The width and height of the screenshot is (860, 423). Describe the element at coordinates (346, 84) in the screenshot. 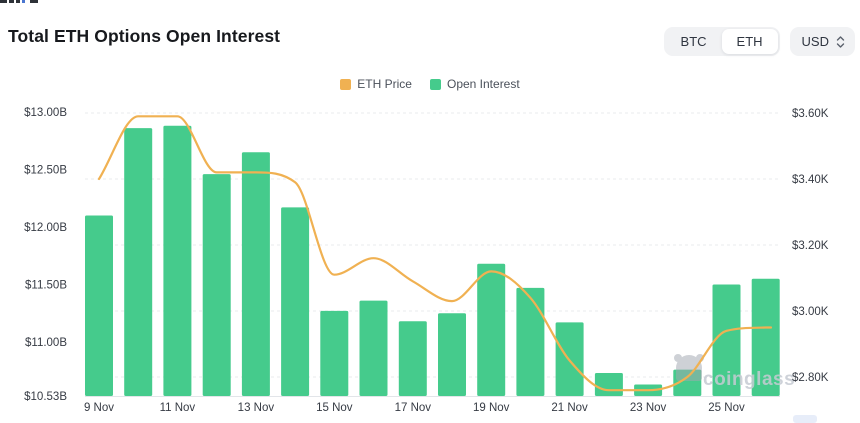

I see `legend-swatch-eth-price` at that location.